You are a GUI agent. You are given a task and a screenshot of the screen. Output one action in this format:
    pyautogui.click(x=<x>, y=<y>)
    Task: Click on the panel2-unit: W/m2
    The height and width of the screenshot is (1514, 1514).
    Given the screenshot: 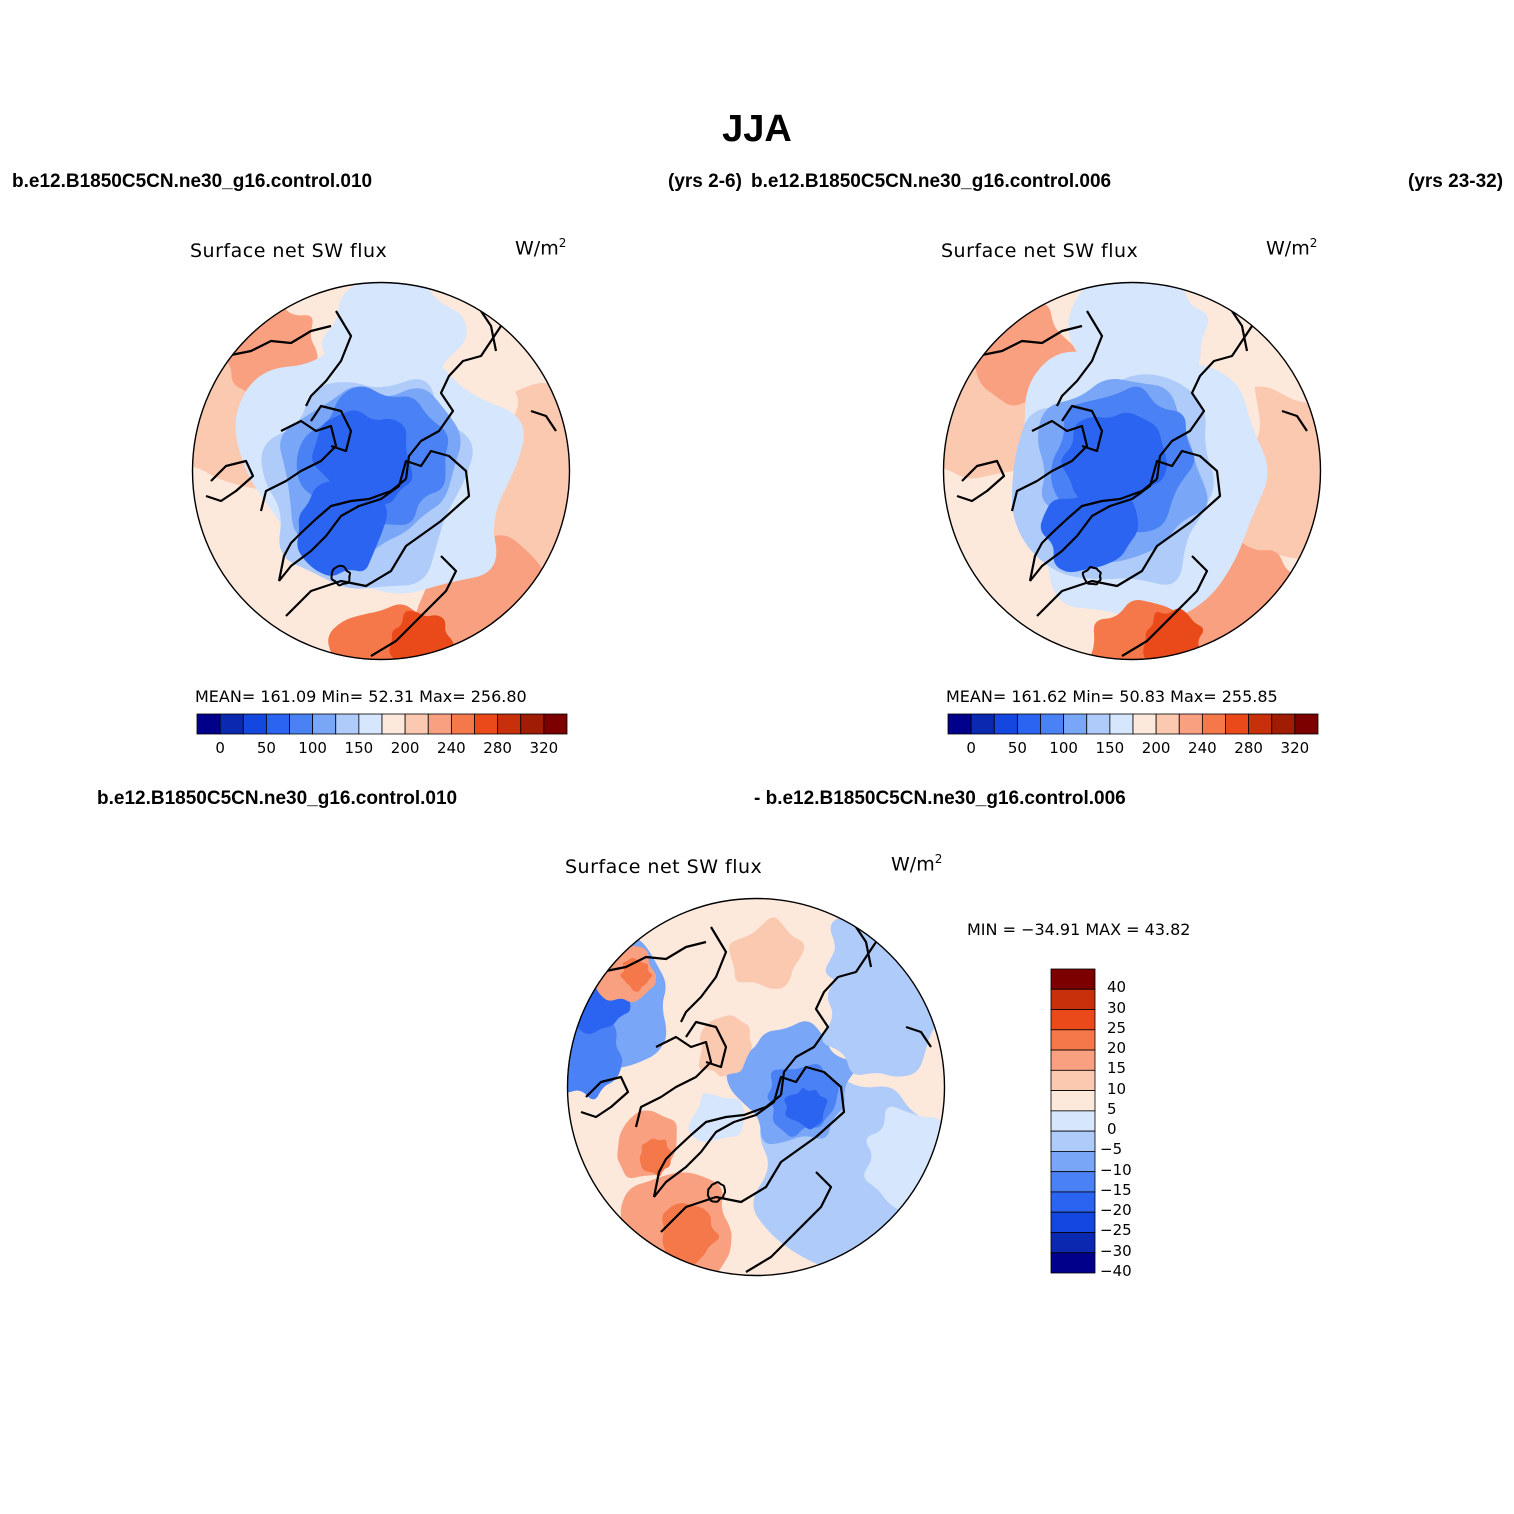 What is the action you would take?
    pyautogui.click(x=1292, y=248)
    